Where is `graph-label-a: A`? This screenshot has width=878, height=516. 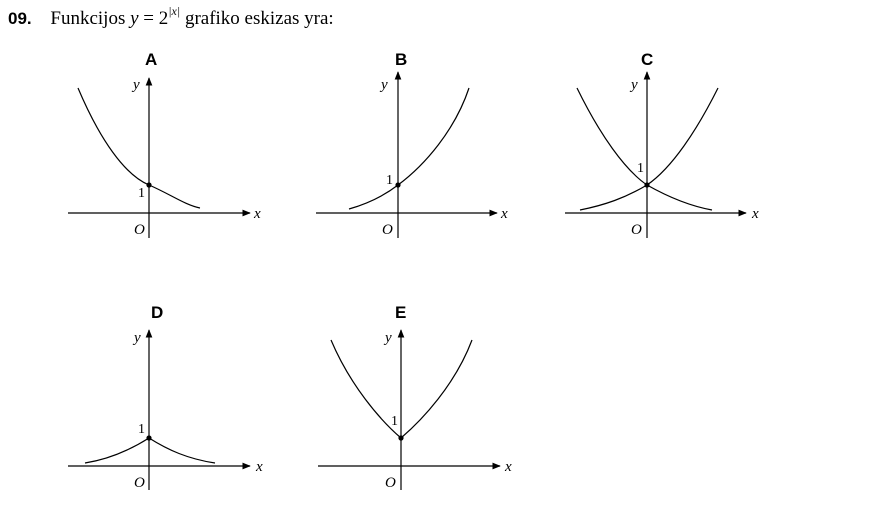
graph-label-a: A is located at coordinates (151, 59).